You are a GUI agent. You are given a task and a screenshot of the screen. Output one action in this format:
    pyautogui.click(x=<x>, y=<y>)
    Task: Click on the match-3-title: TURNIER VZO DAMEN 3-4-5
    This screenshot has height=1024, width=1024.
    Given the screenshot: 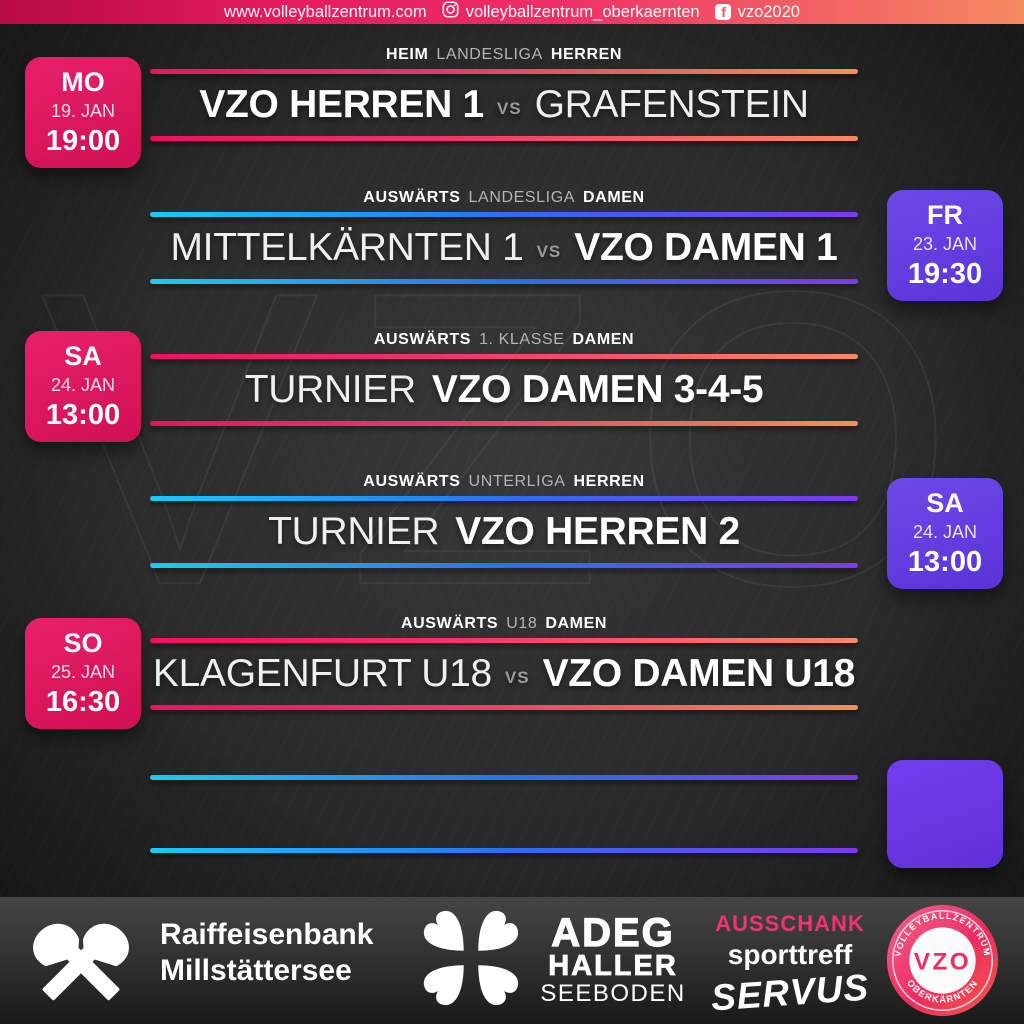 What is the action you would take?
    pyautogui.click(x=504, y=390)
    